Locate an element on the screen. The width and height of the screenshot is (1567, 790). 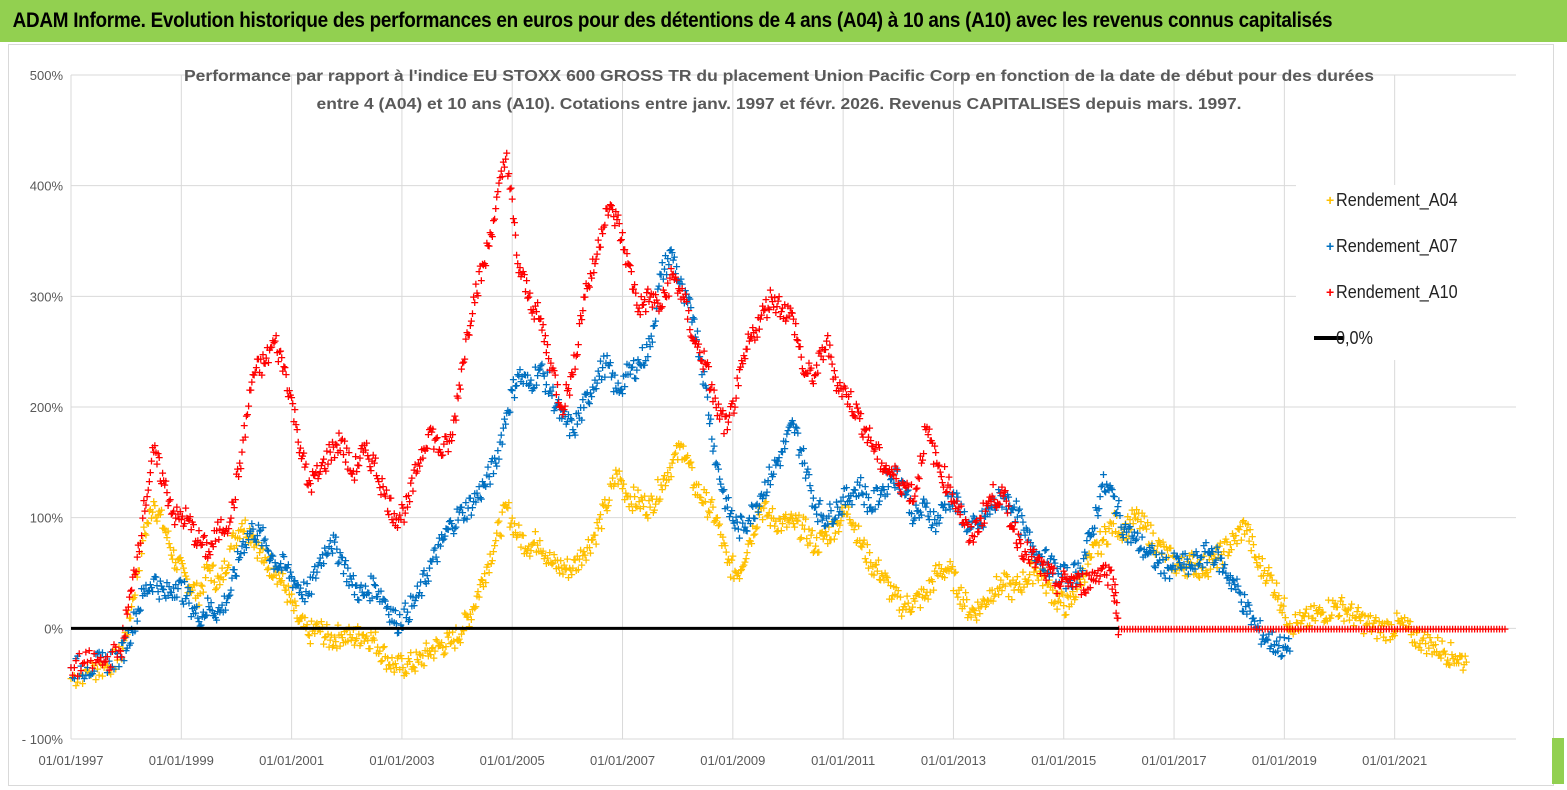
x-tick-label: 01/01/2007 is located at coordinates (622, 760).